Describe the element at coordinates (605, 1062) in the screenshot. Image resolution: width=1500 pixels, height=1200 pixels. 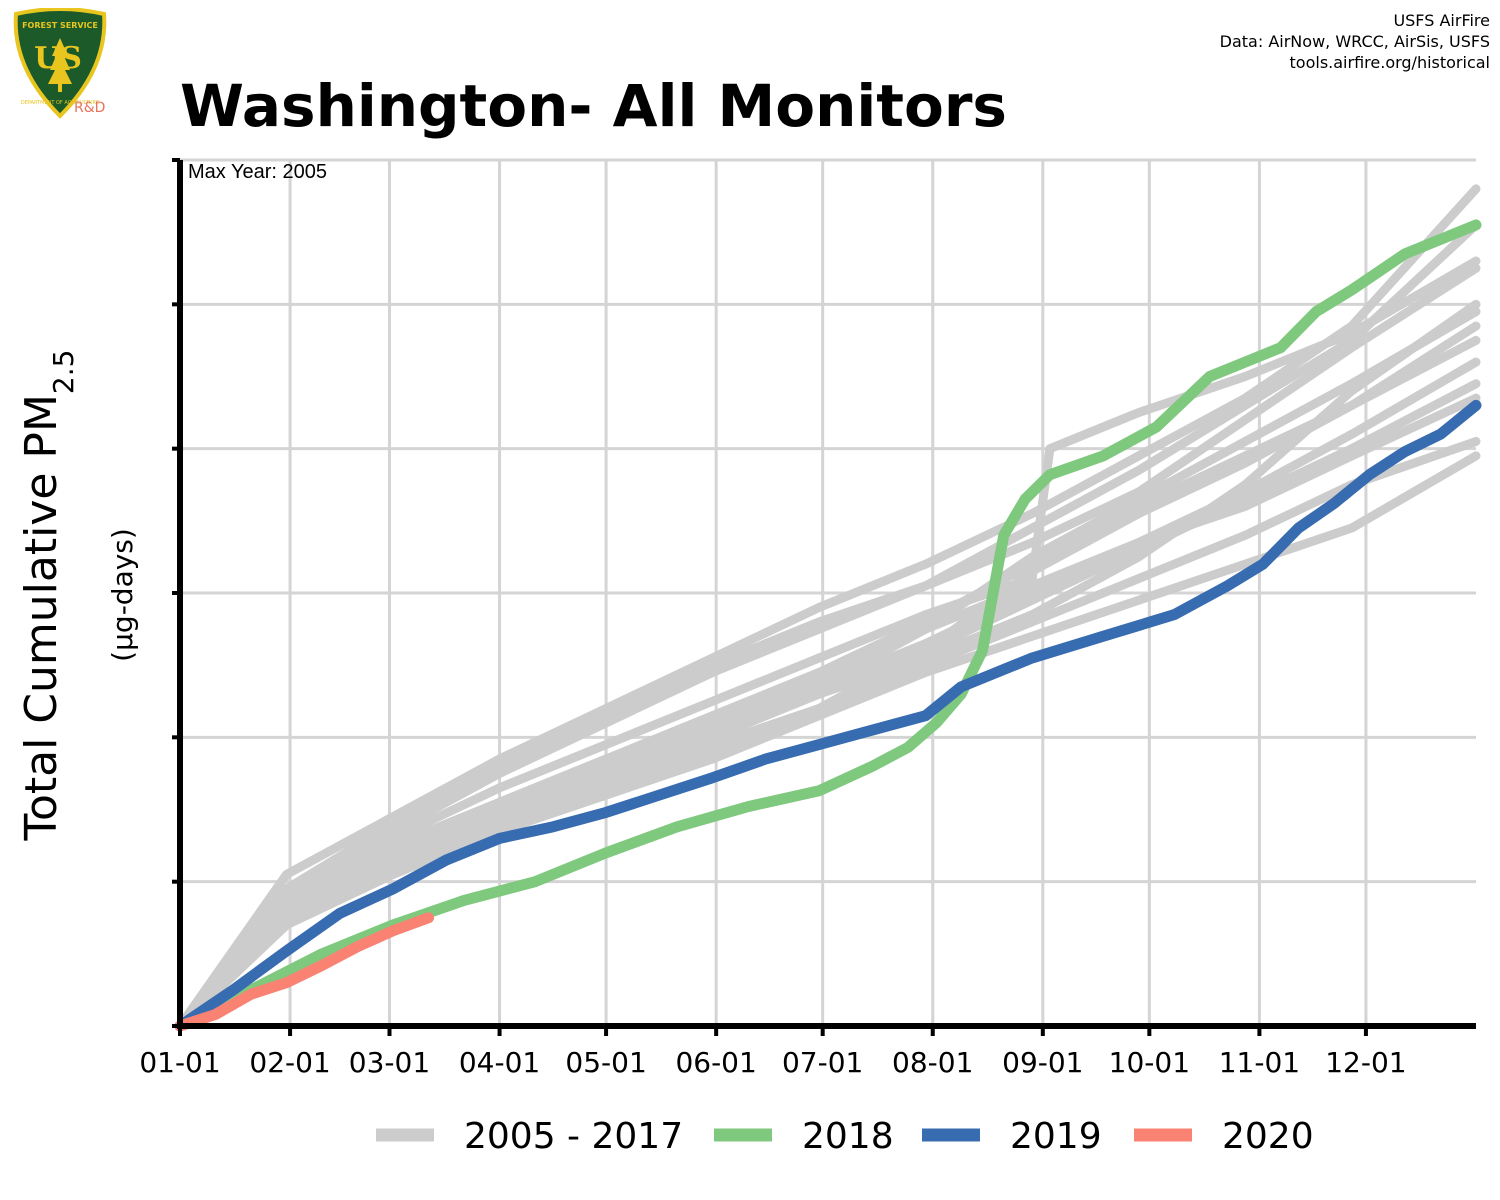
I see `x-tick-label: 05-01` at that location.